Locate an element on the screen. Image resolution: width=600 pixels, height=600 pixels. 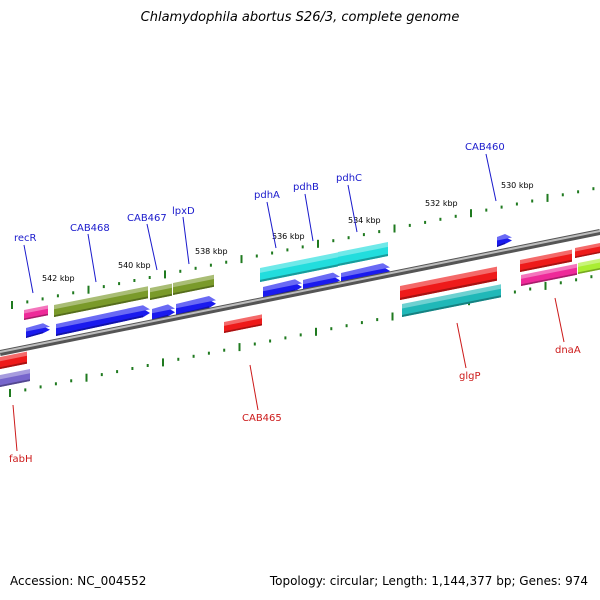
gene-right-red-bar is located at coordinates (587, 250).